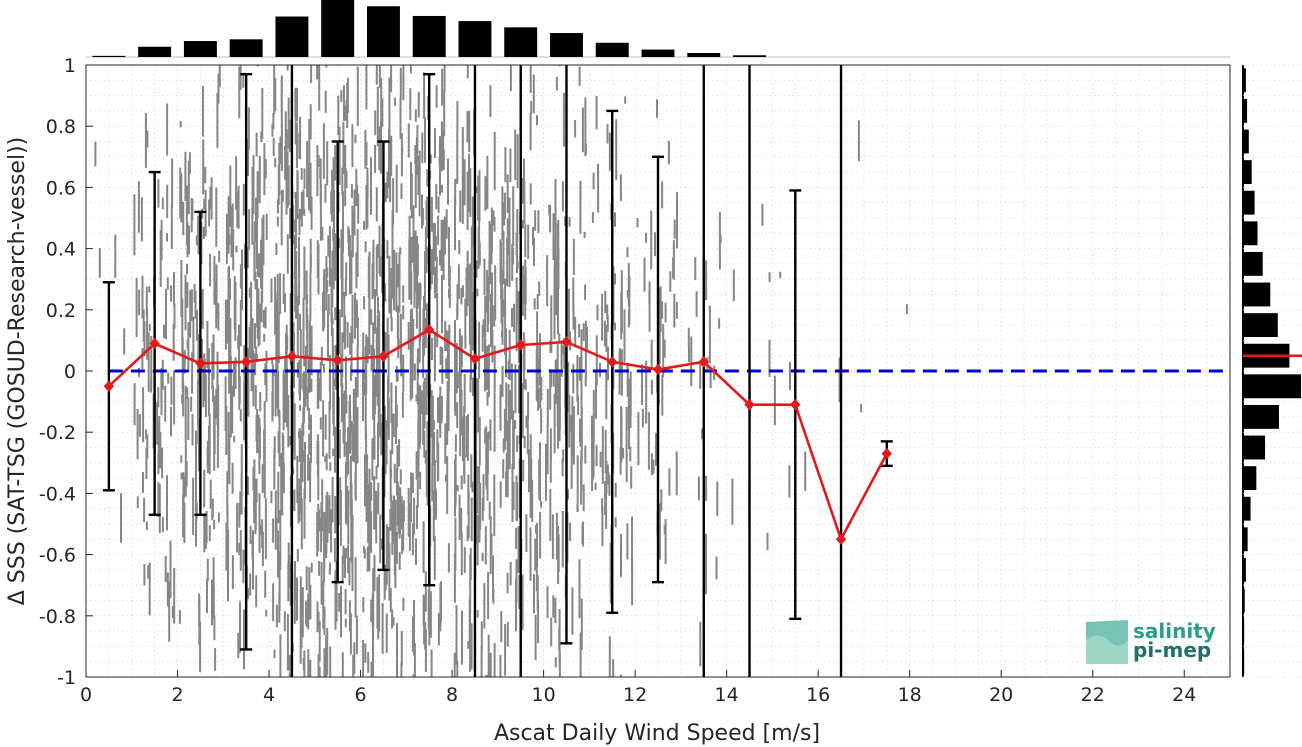 The image size is (1302, 747). What do you see at coordinates (635, 695) in the screenshot?
I see `x-tick-label: 12` at bounding box center [635, 695].